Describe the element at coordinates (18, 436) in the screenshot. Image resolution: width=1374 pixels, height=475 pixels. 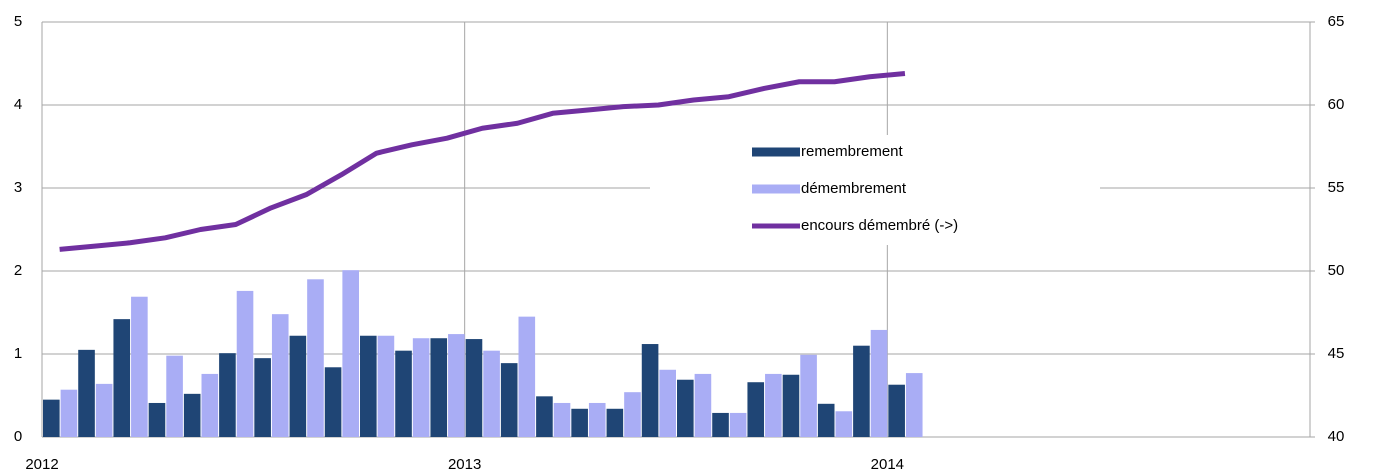
I see `y-tick-label: 0` at that location.